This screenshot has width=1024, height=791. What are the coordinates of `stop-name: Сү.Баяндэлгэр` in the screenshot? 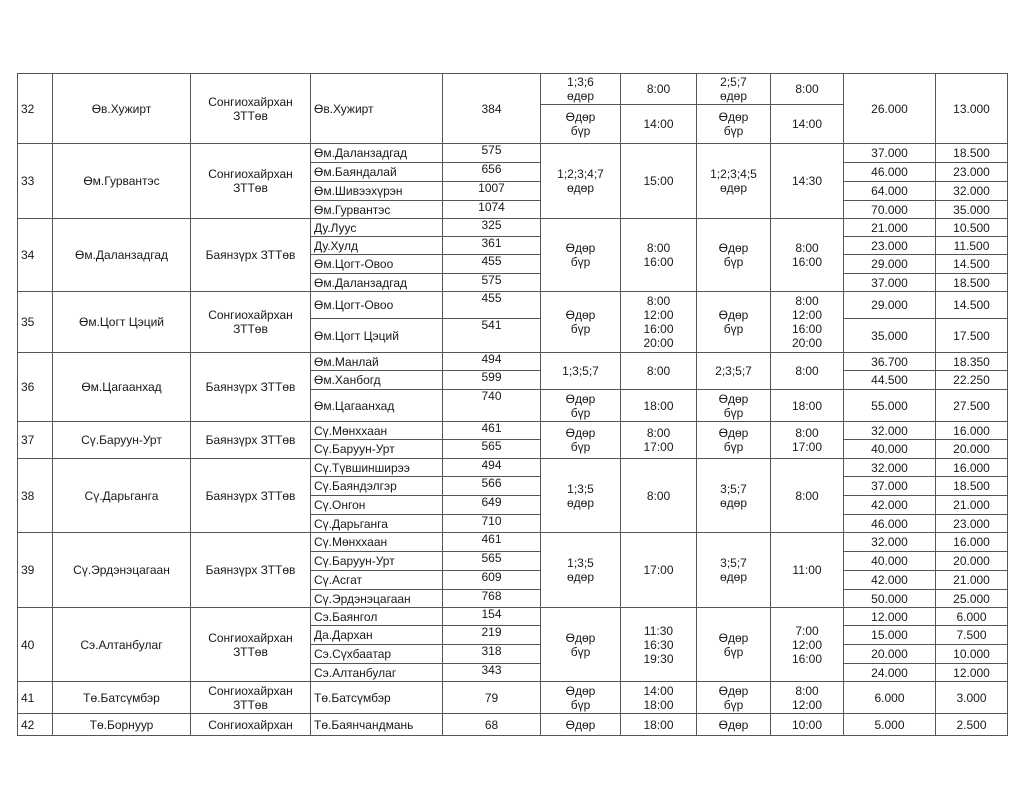 It's located at (376, 486).